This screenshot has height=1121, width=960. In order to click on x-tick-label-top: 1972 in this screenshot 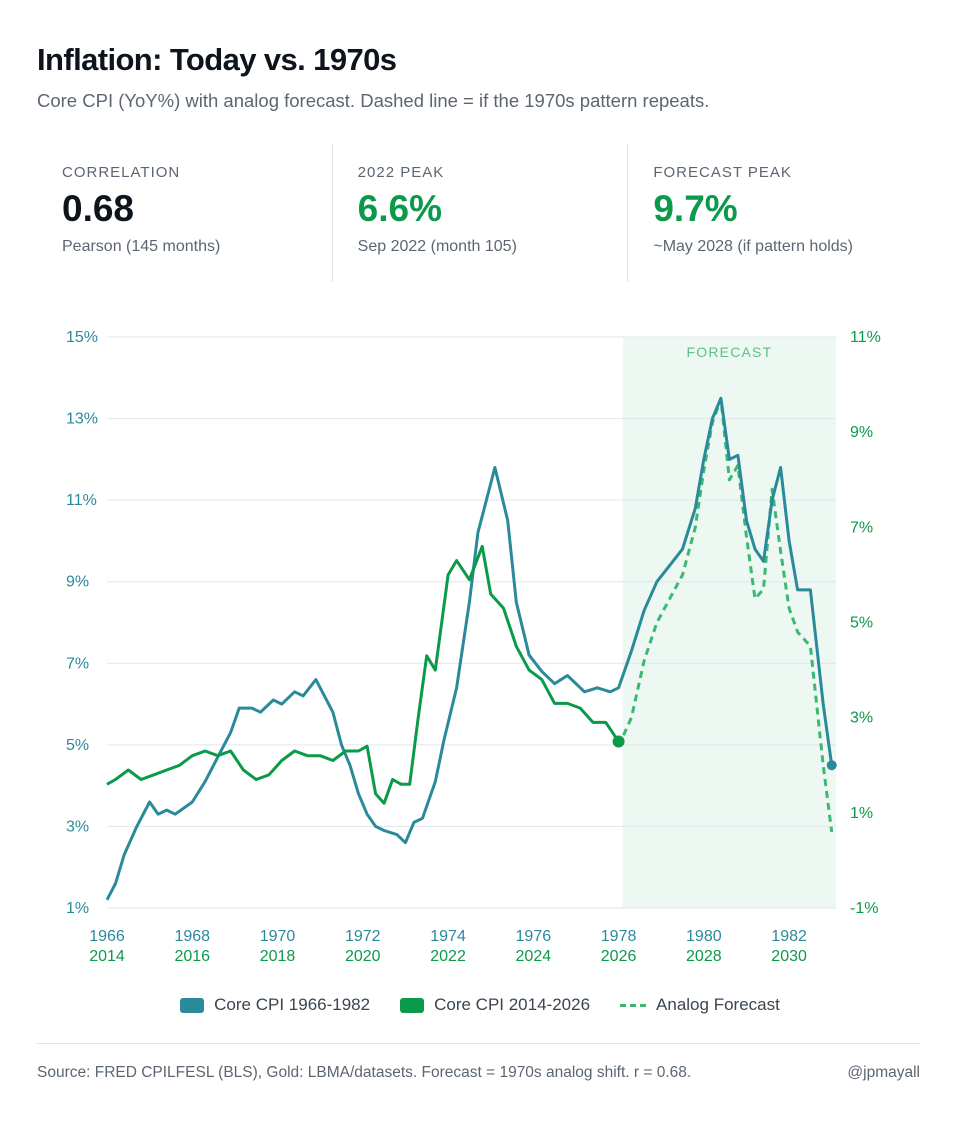, I will do `click(363, 936)`.